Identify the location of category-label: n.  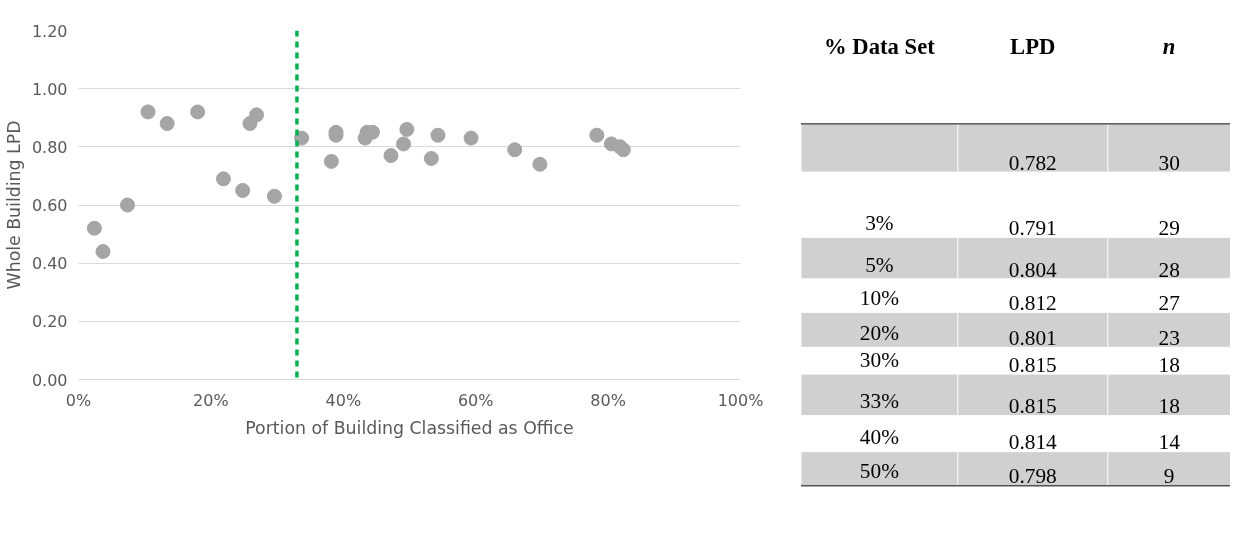
(1169, 46).